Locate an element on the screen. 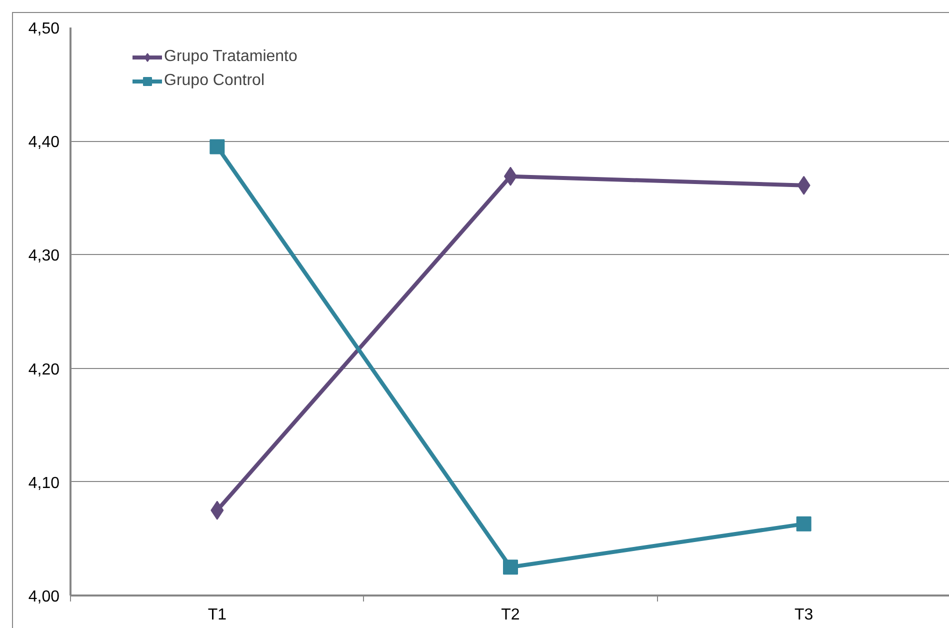 The width and height of the screenshot is (949, 628). y-tick-label: 4,20 is located at coordinates (44, 369).